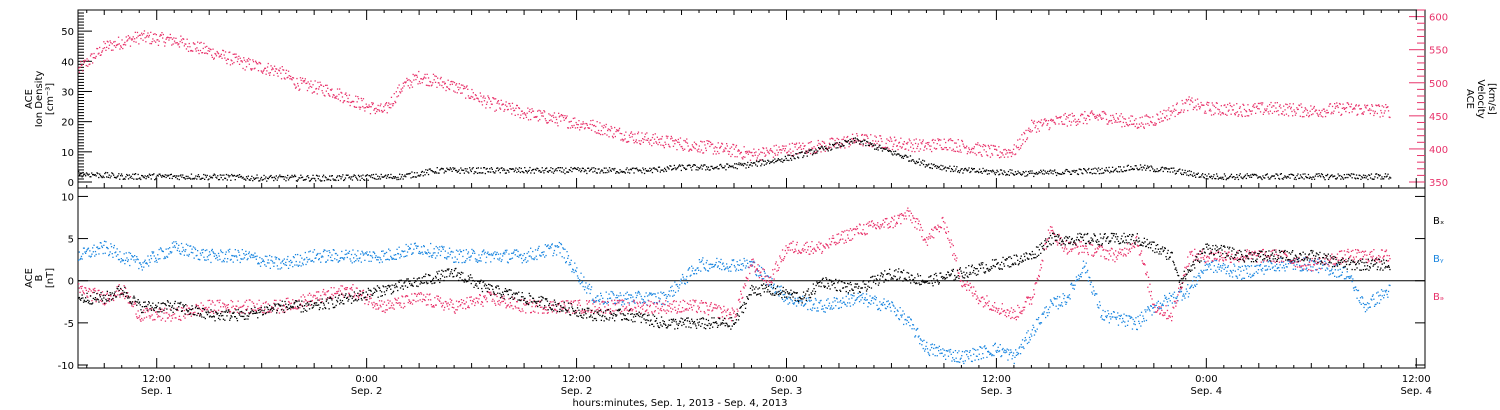 The width and height of the screenshot is (1500, 410). Describe the element at coordinates (29, 99) in the screenshot. I see `top-left-ylabel-line1: ACE` at that location.